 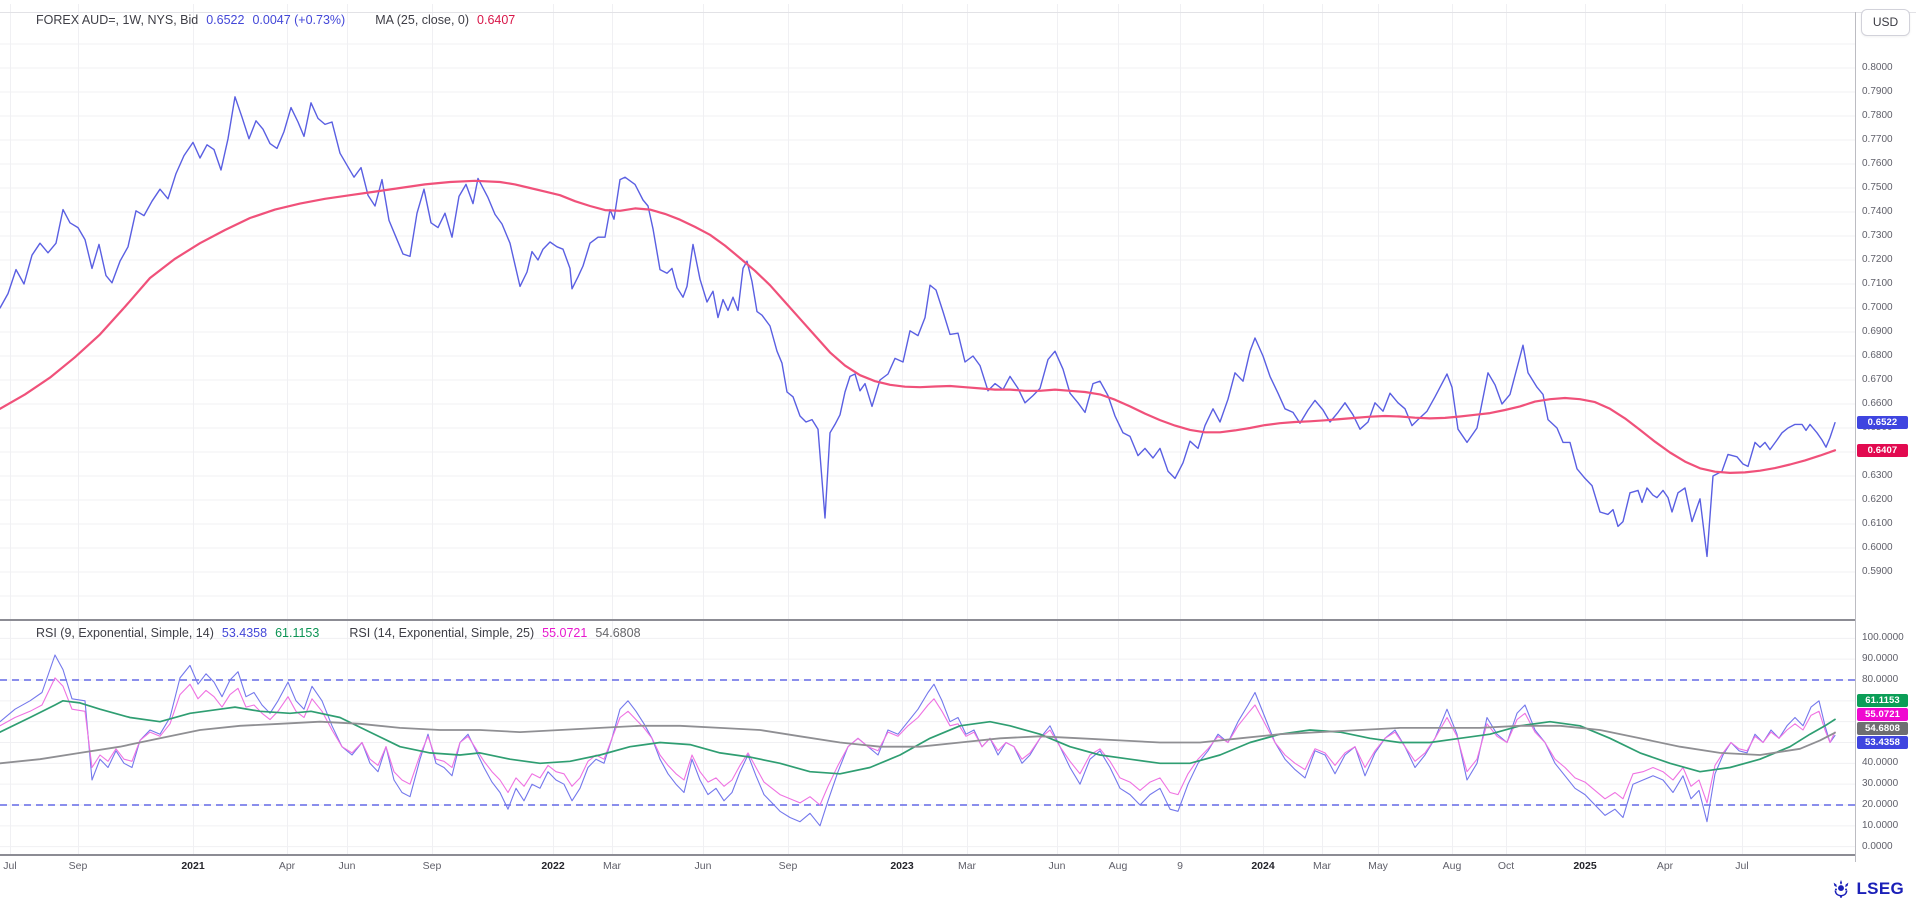 I want to click on price-axis-tick: 0.7600, so click(x=1877, y=163).